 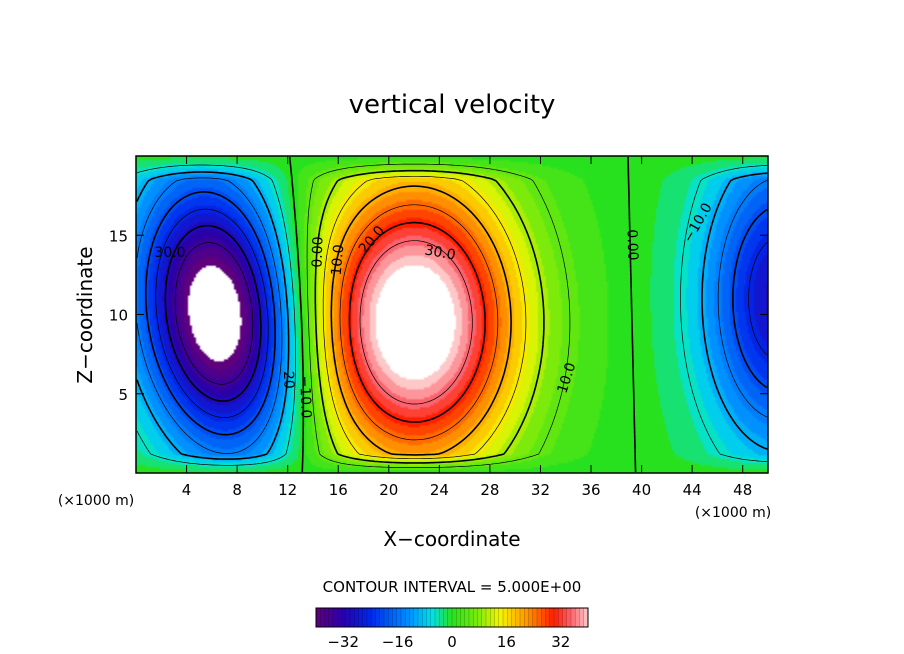 I want to click on colorbar-frame, so click(x=452, y=617).